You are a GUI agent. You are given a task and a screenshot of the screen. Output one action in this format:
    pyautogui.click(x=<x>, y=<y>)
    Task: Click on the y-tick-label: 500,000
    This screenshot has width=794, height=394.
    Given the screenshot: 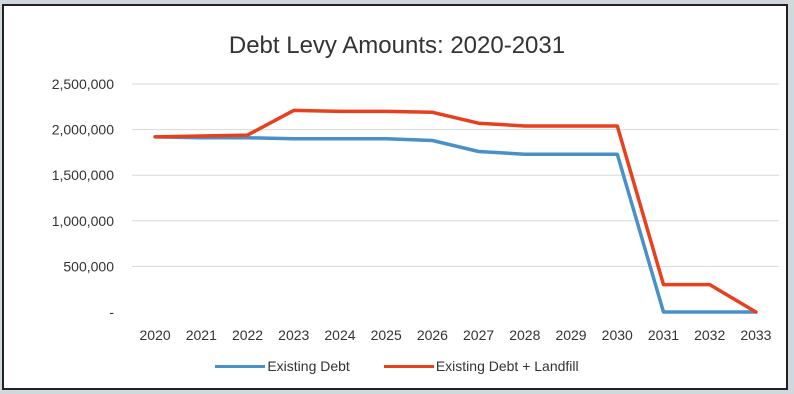 What is the action you would take?
    pyautogui.click(x=88, y=266)
    